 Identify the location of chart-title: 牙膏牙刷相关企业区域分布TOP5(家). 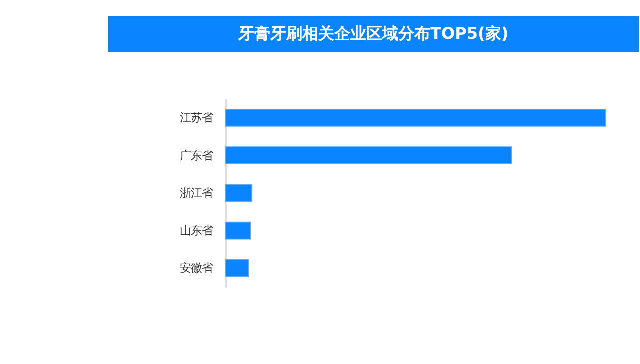
(373, 33).